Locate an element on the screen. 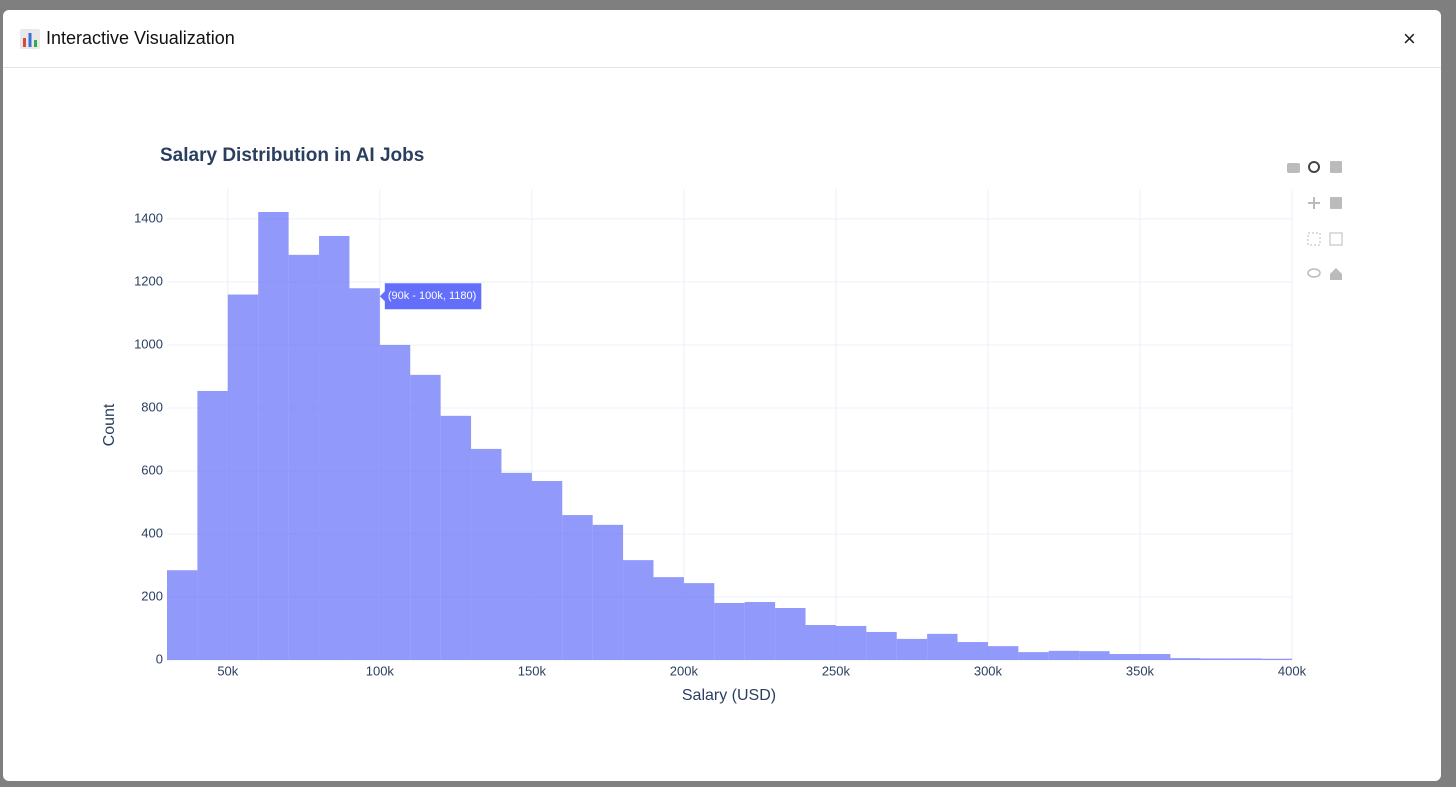 The height and width of the screenshot is (787, 1456). y-tick-label: 1200 is located at coordinates (148, 280).